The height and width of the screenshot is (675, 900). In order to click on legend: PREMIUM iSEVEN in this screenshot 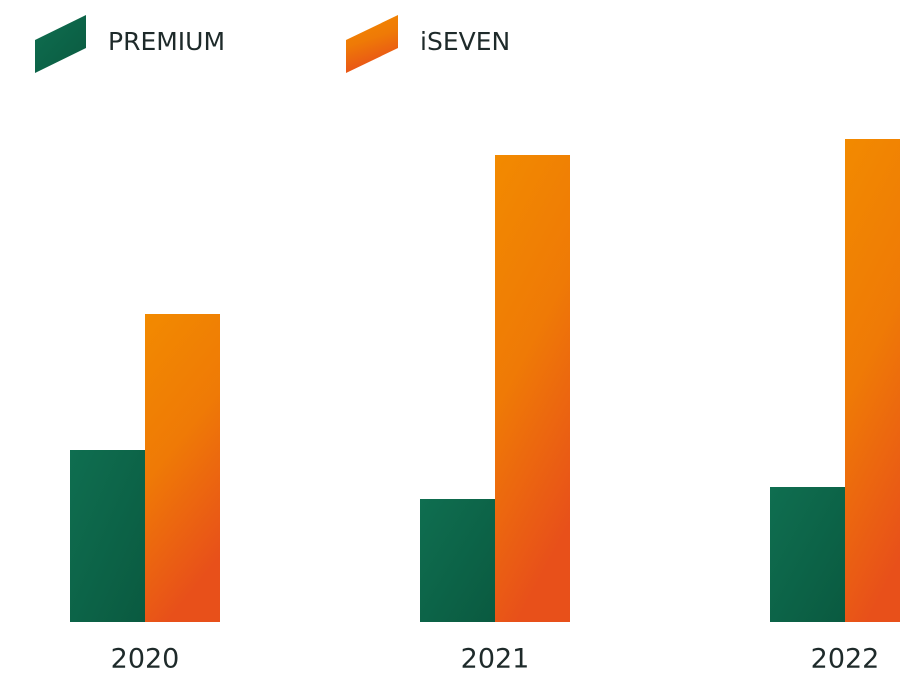, I will do `click(272, 44)`.